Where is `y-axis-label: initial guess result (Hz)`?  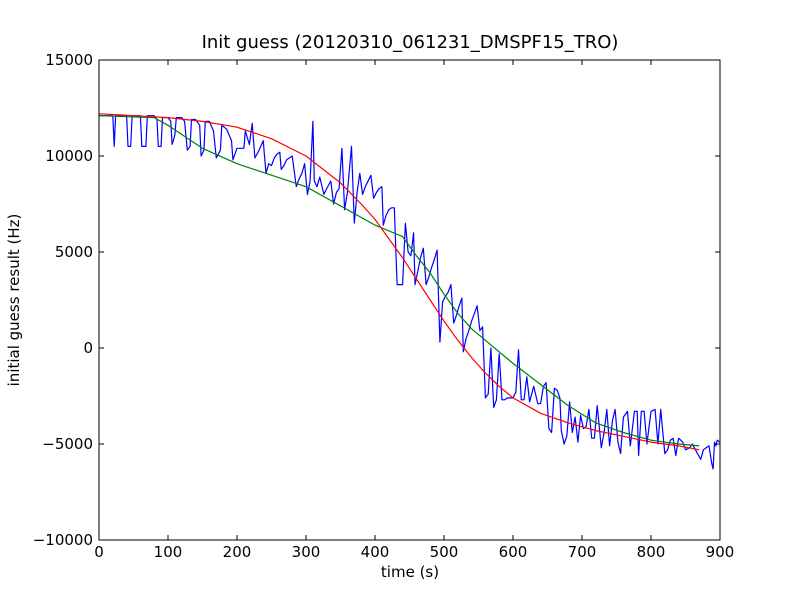 y-axis-label: initial guess result (Hz) is located at coordinates (14, 300).